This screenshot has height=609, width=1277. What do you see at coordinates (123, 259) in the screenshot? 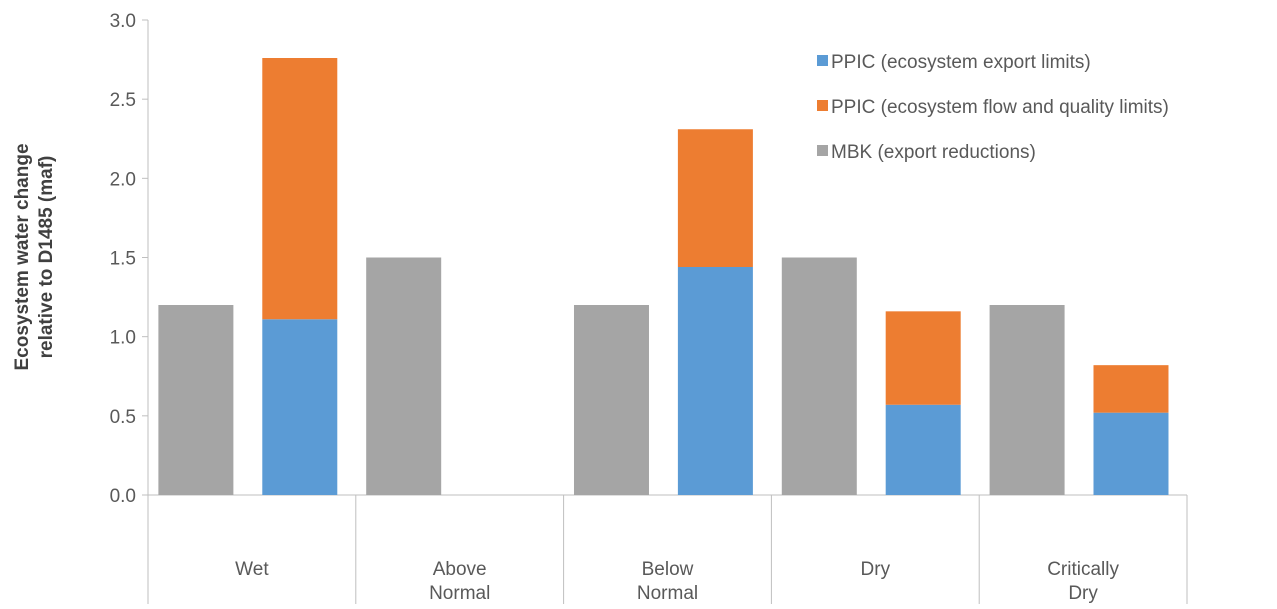
I see `y-tick-label: 1.5` at bounding box center [123, 259].